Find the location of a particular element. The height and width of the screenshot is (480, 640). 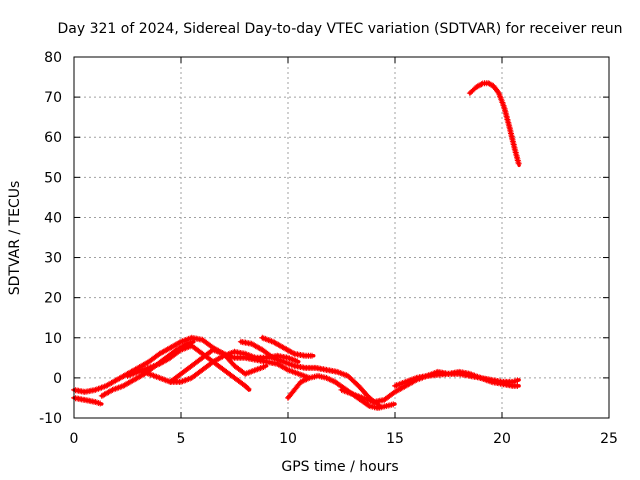

y-tick-label: 60 is located at coordinates (53, 138).